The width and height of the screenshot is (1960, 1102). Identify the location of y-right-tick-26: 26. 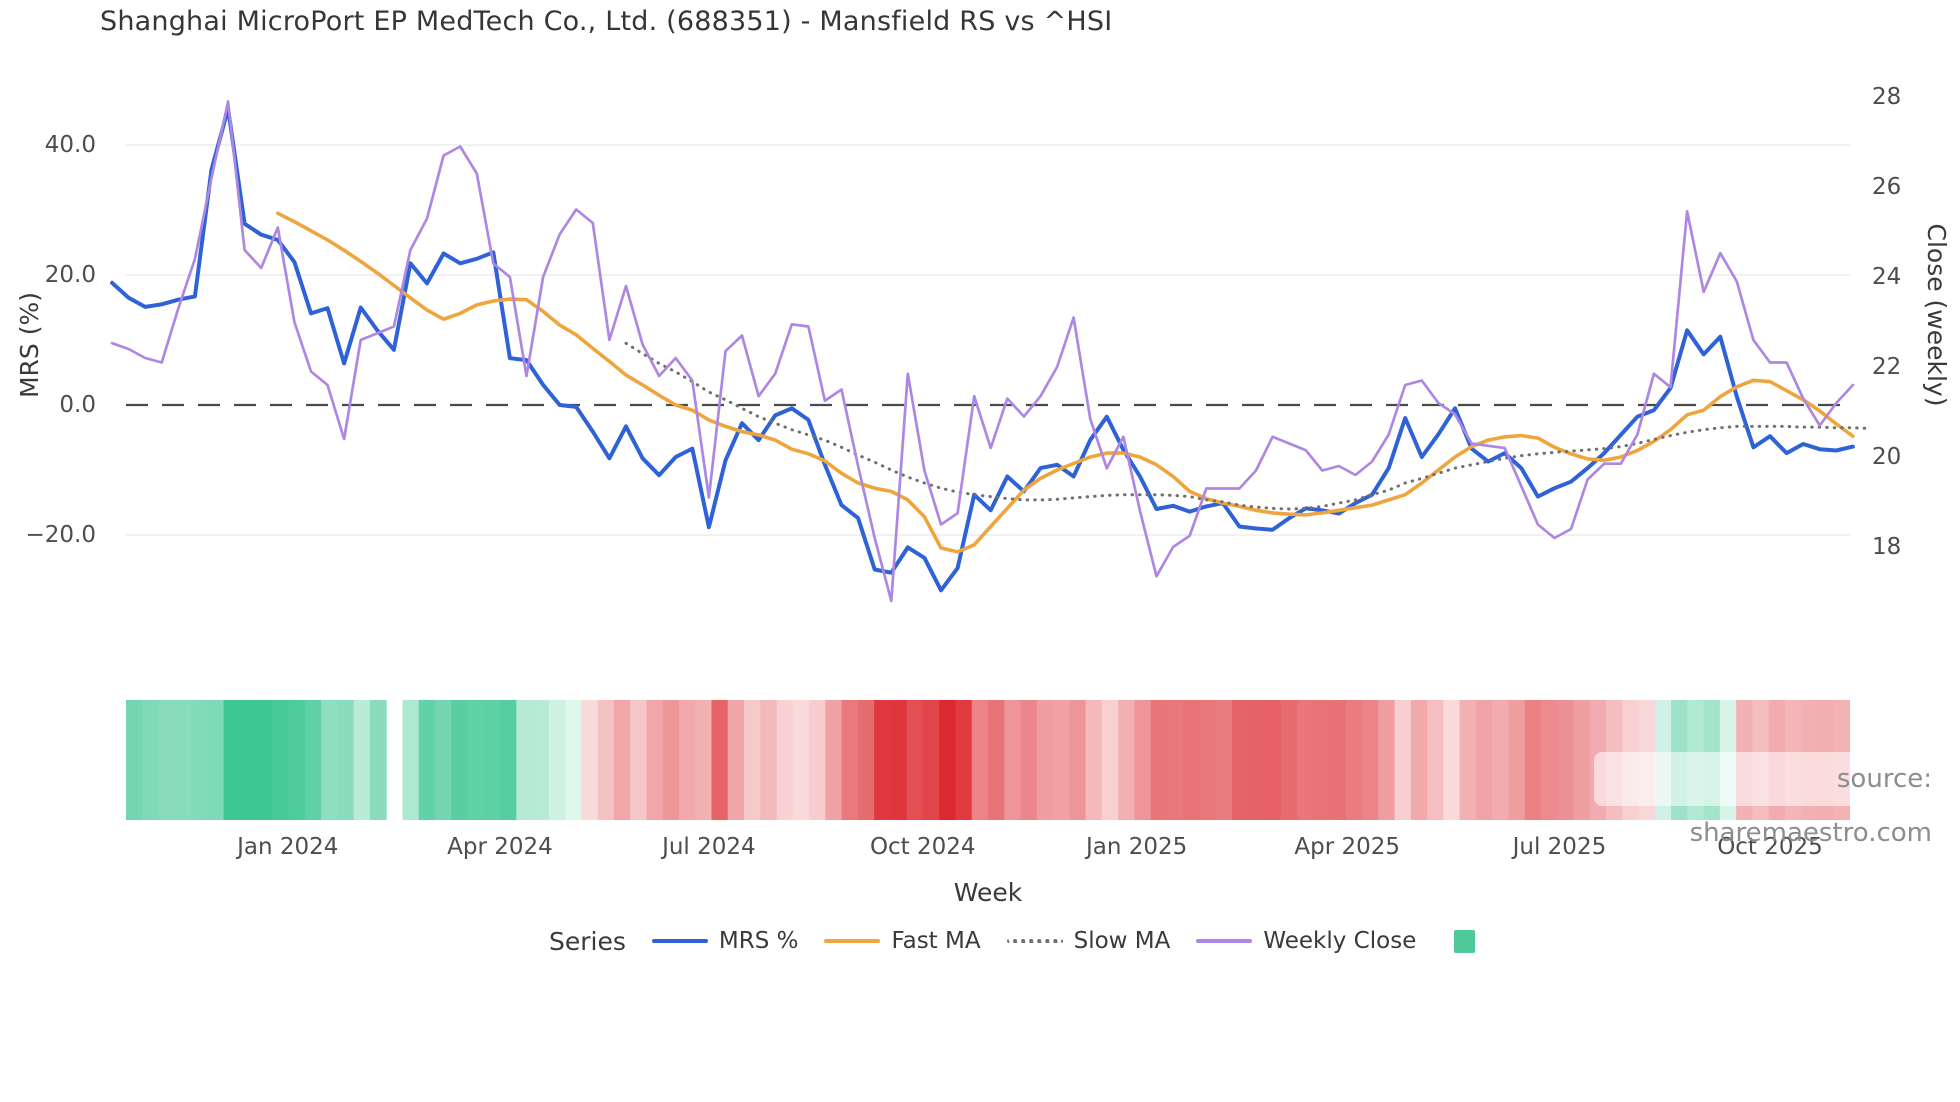
(1887, 187).